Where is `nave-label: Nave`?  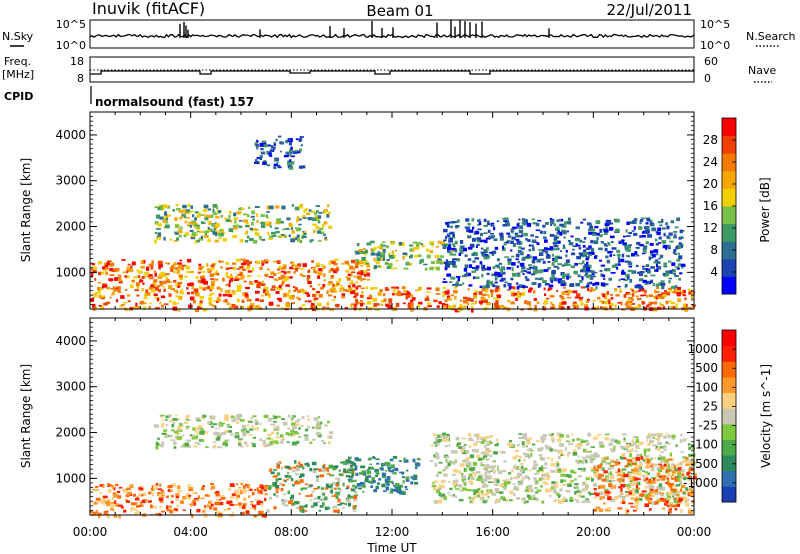 nave-label: Nave is located at coordinates (762, 70).